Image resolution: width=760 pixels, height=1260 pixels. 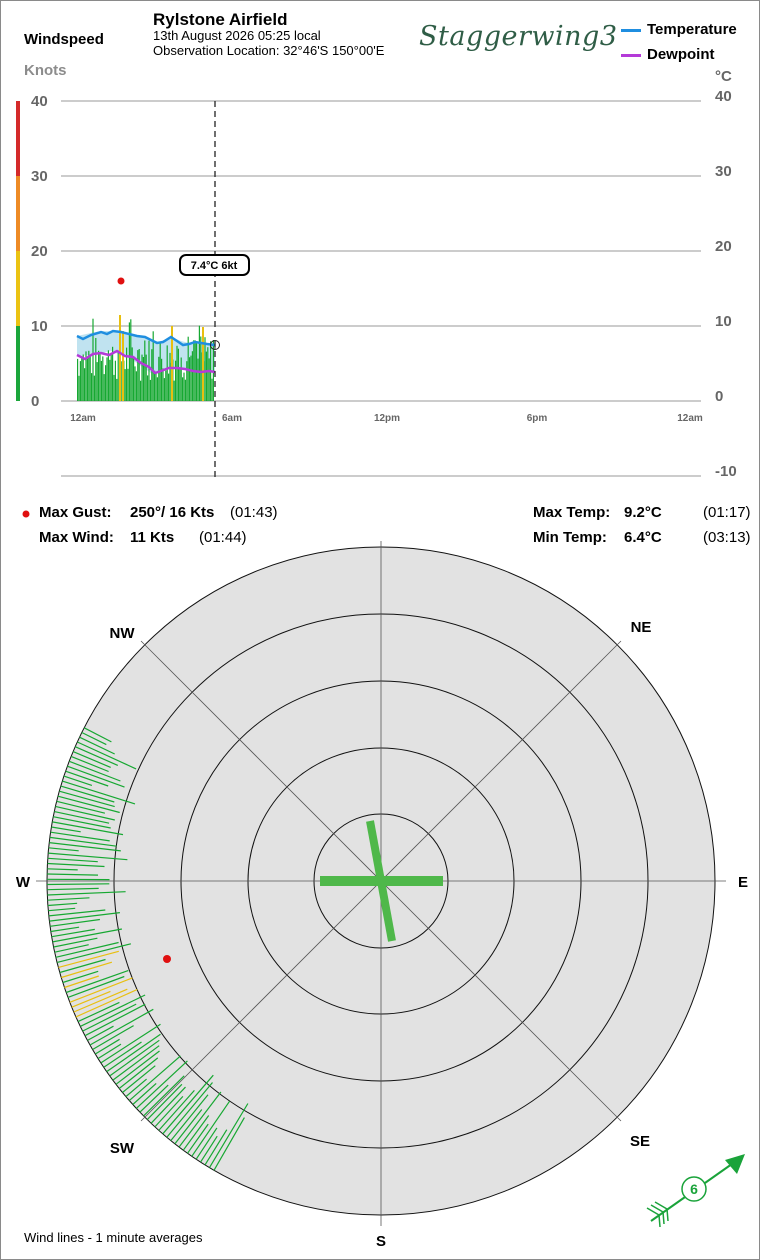 What do you see at coordinates (681, 54) in the screenshot?
I see `legend-dewpoint-label: Dewpoint` at bounding box center [681, 54].